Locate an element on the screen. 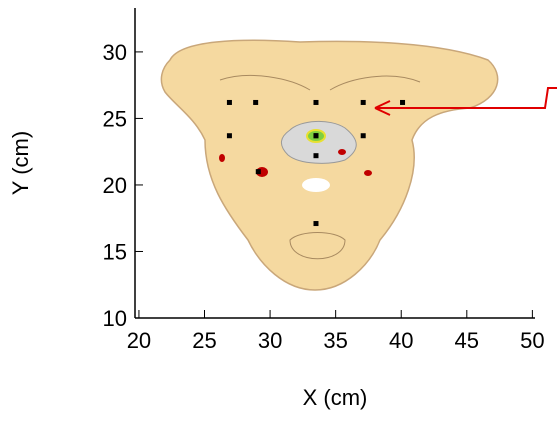 The height and width of the screenshot is (424, 557). y-axis-label: Y (cm) is located at coordinates (20, 163).